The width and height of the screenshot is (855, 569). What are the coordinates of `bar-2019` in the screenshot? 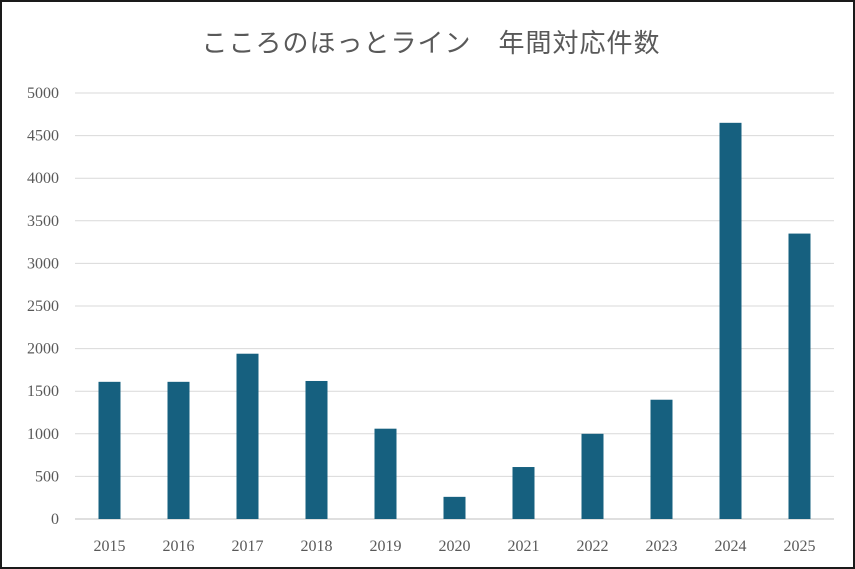 It's located at (385, 473).